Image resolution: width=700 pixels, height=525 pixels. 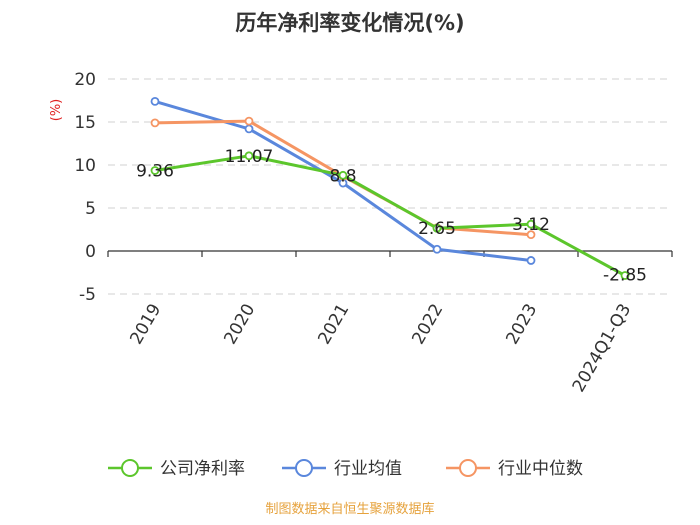 What do you see at coordinates (349, 509) in the screenshot?
I see `source-note: 制图数据来自恒生聚源数据库` at bounding box center [349, 509].